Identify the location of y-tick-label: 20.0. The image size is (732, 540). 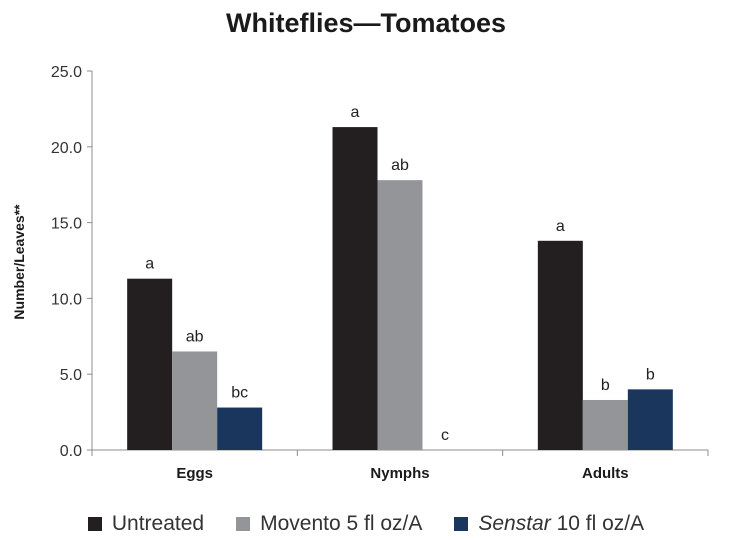
(66, 148).